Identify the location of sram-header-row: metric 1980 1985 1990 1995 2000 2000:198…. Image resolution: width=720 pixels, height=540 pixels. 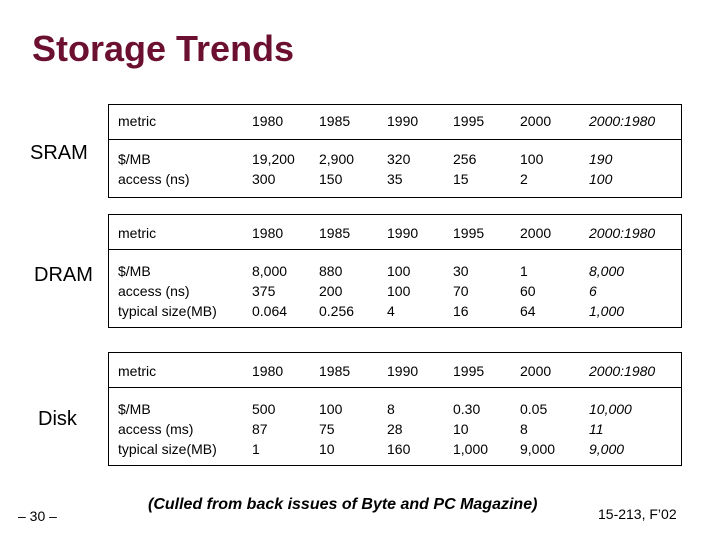
(395, 122).